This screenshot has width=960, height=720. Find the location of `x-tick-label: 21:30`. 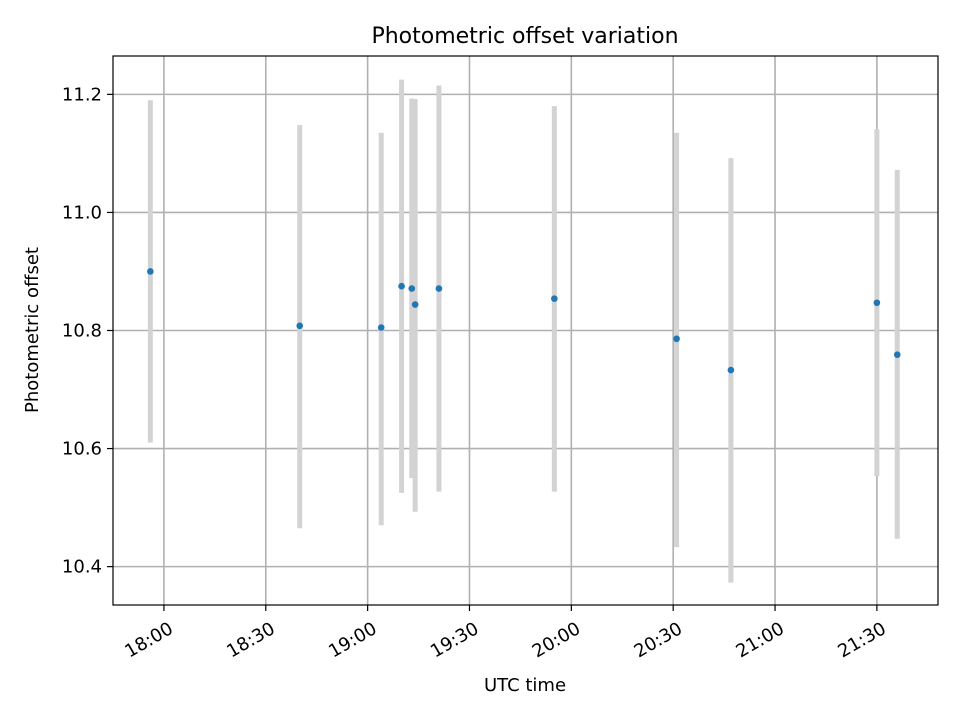

x-tick-label: 21:30 is located at coordinates (861, 640).